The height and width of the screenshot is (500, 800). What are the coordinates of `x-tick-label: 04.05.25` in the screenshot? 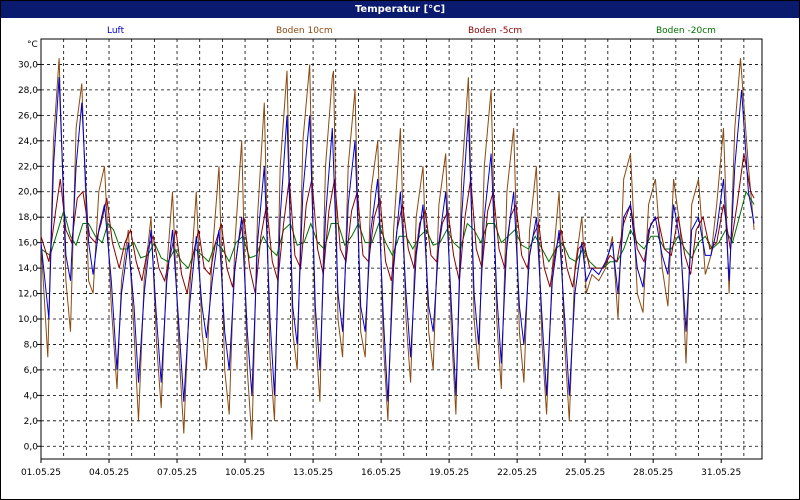 It's located at (109, 473).